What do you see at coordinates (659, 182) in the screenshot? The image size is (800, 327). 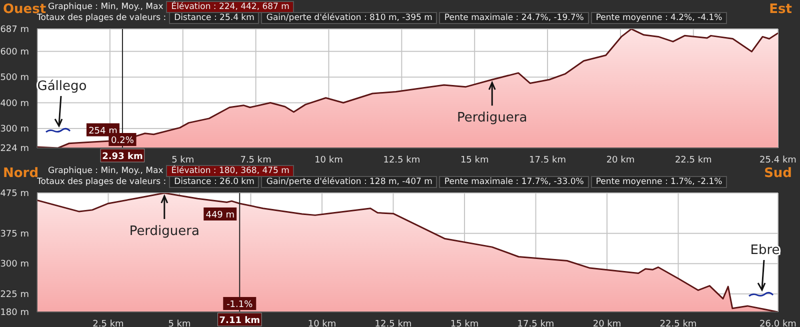 I see `text: Pente moyenne : 1.7%, -2.1%` at bounding box center [659, 182].